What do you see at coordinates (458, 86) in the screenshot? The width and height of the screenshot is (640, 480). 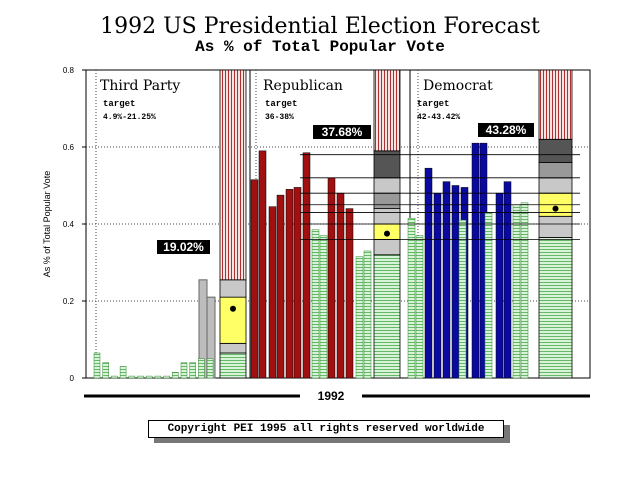 I see `panel-name: Democrat` at bounding box center [458, 86].